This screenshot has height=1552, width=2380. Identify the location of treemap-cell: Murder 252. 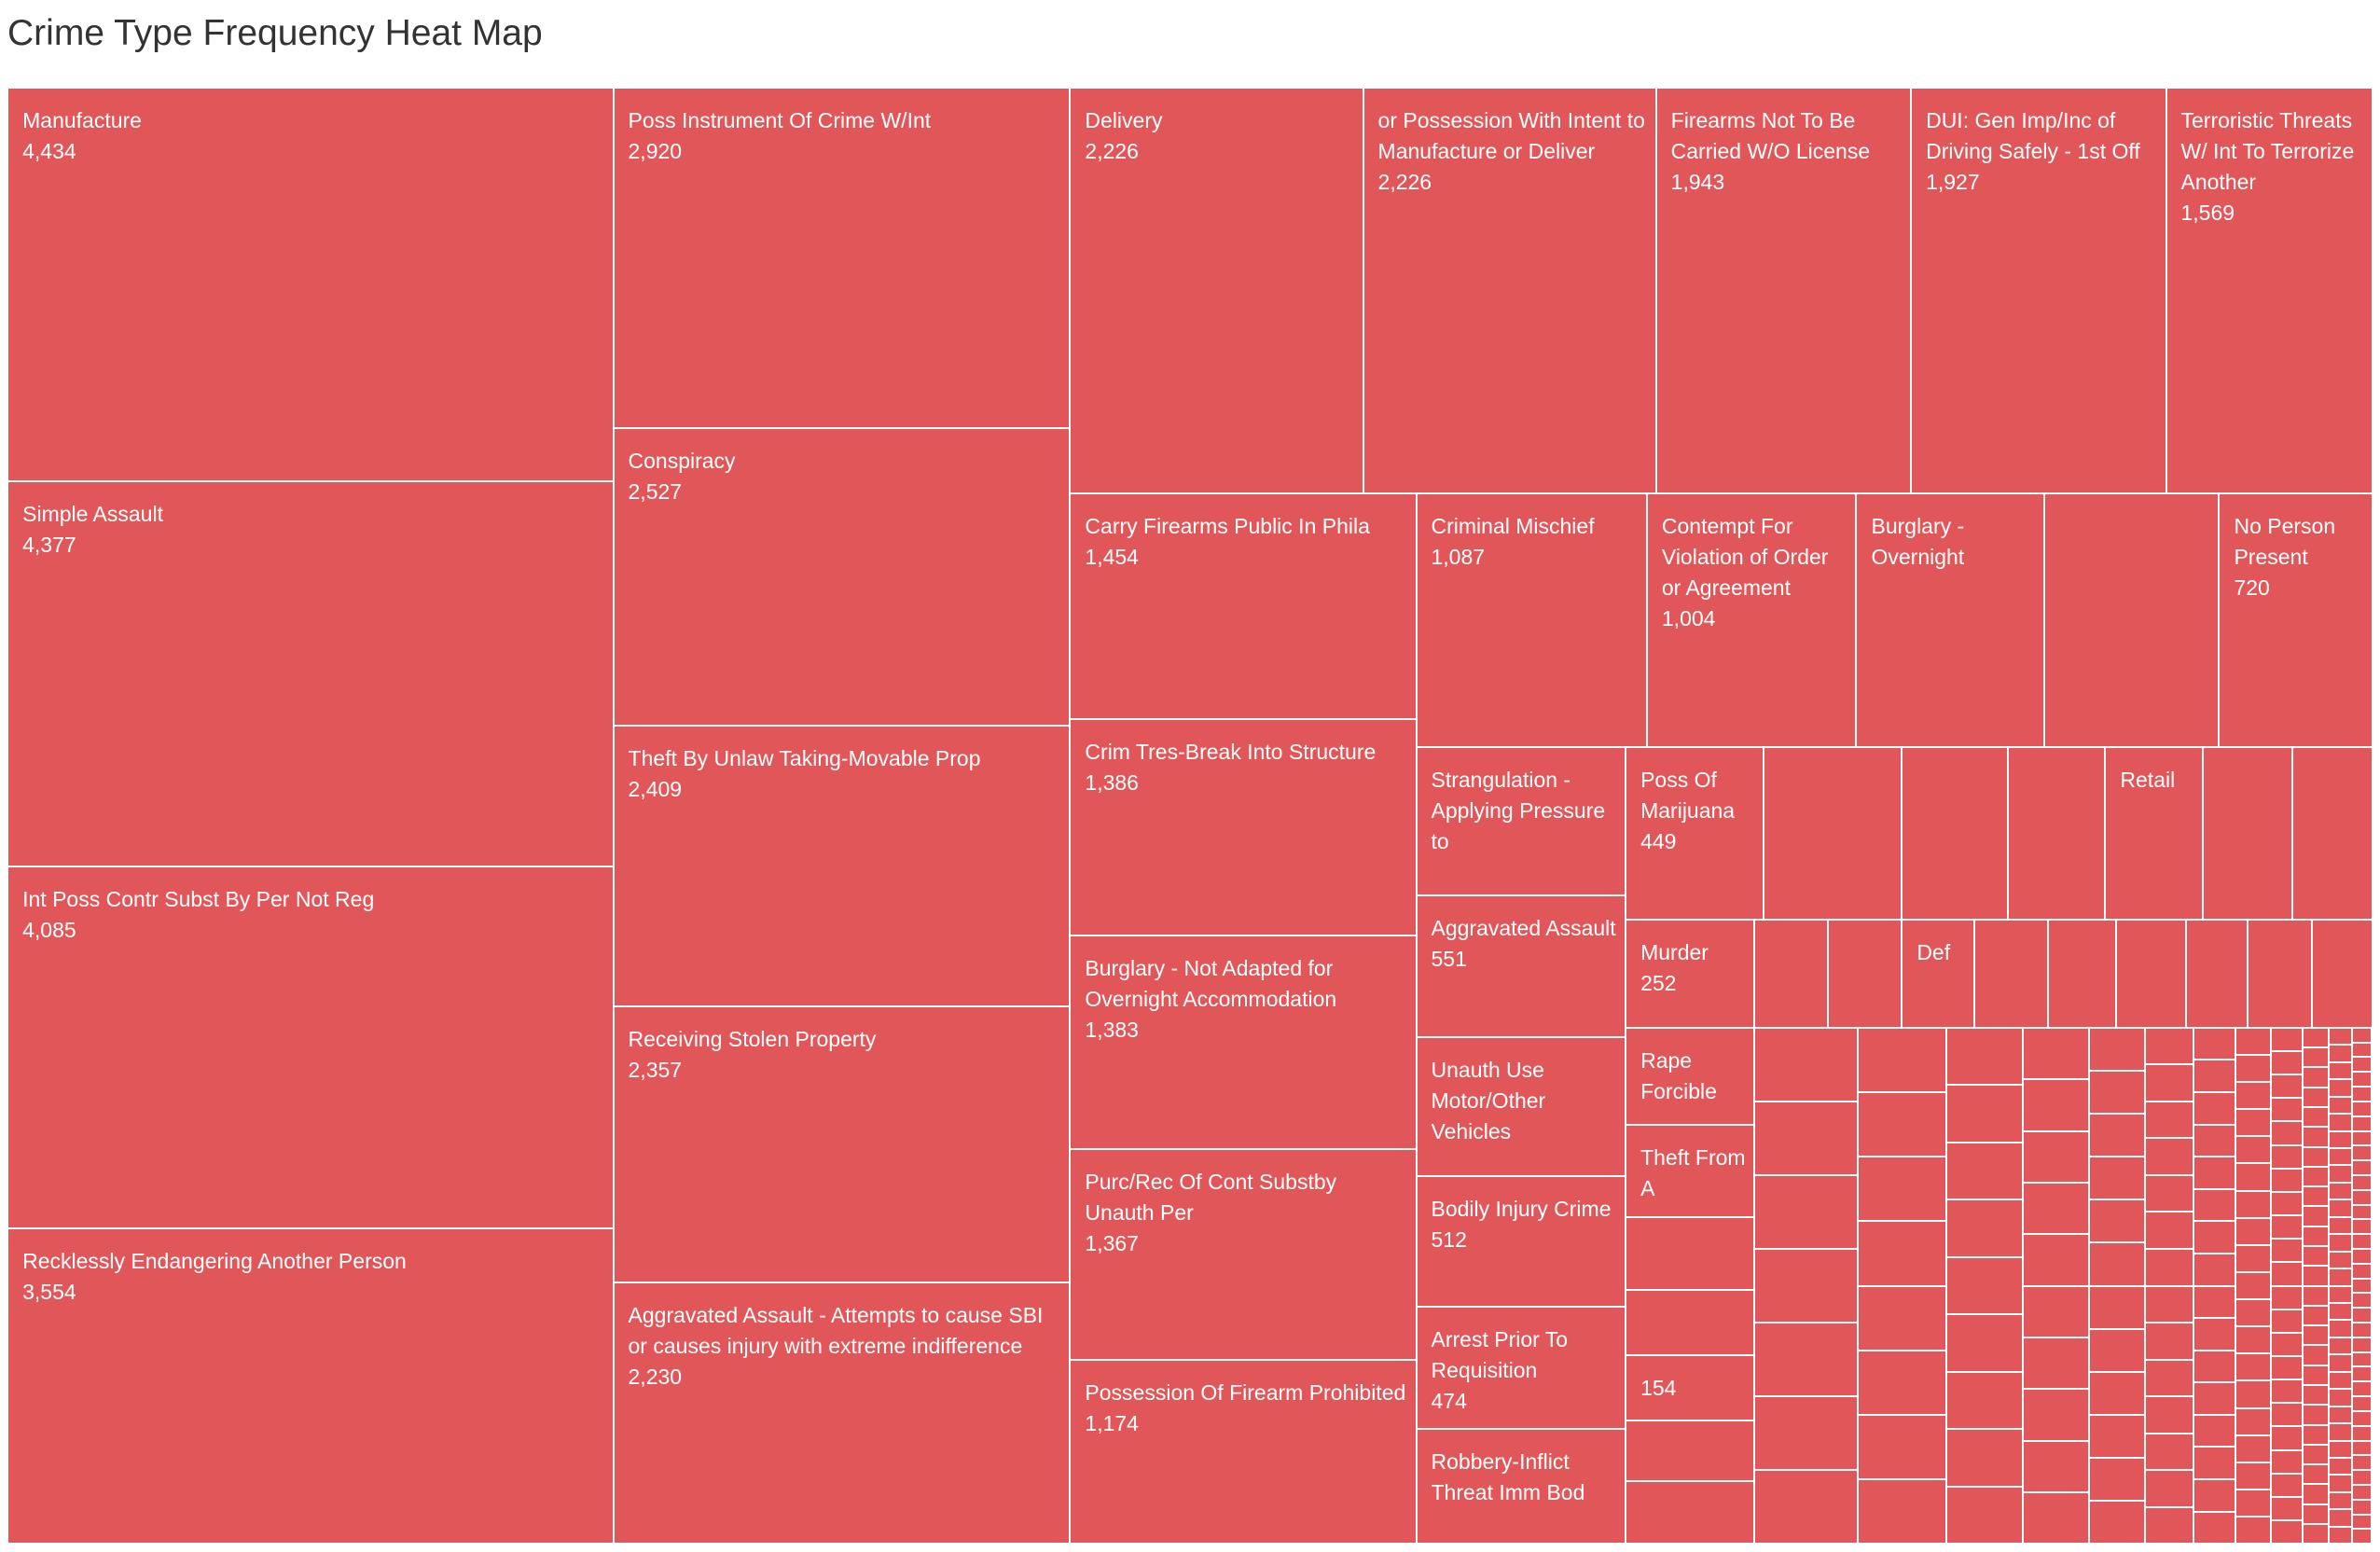
(1690, 974).